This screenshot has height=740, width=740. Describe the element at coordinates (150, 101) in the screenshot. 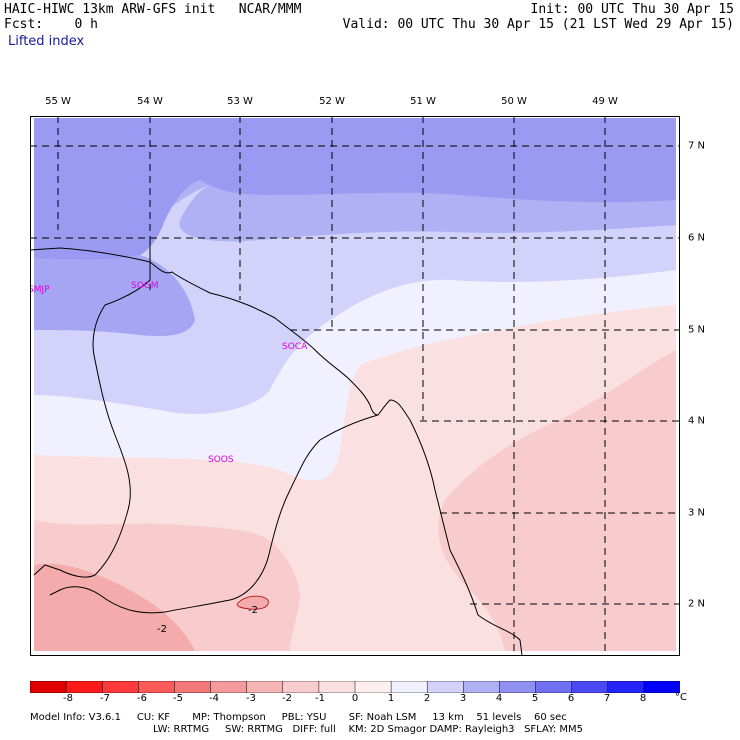

I see `lon-label: 54 W` at that location.